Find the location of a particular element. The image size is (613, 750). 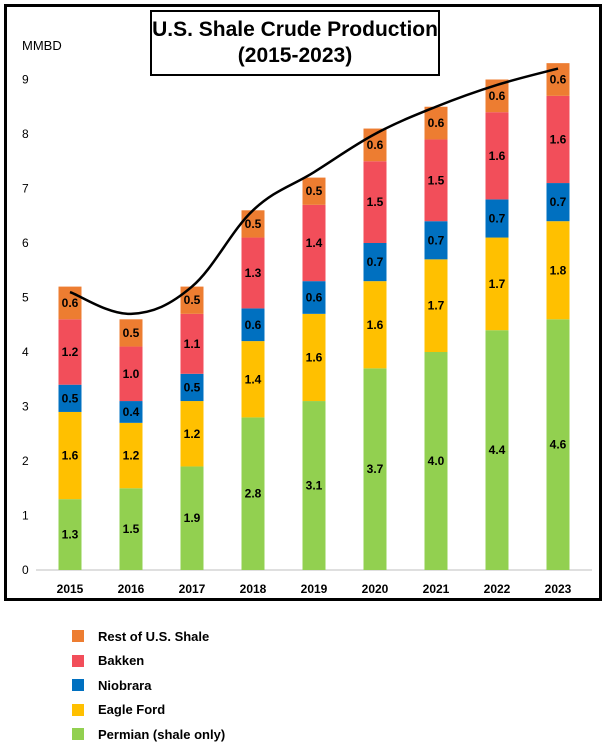

legend-label: Permian (shale only) is located at coordinates (162, 734).